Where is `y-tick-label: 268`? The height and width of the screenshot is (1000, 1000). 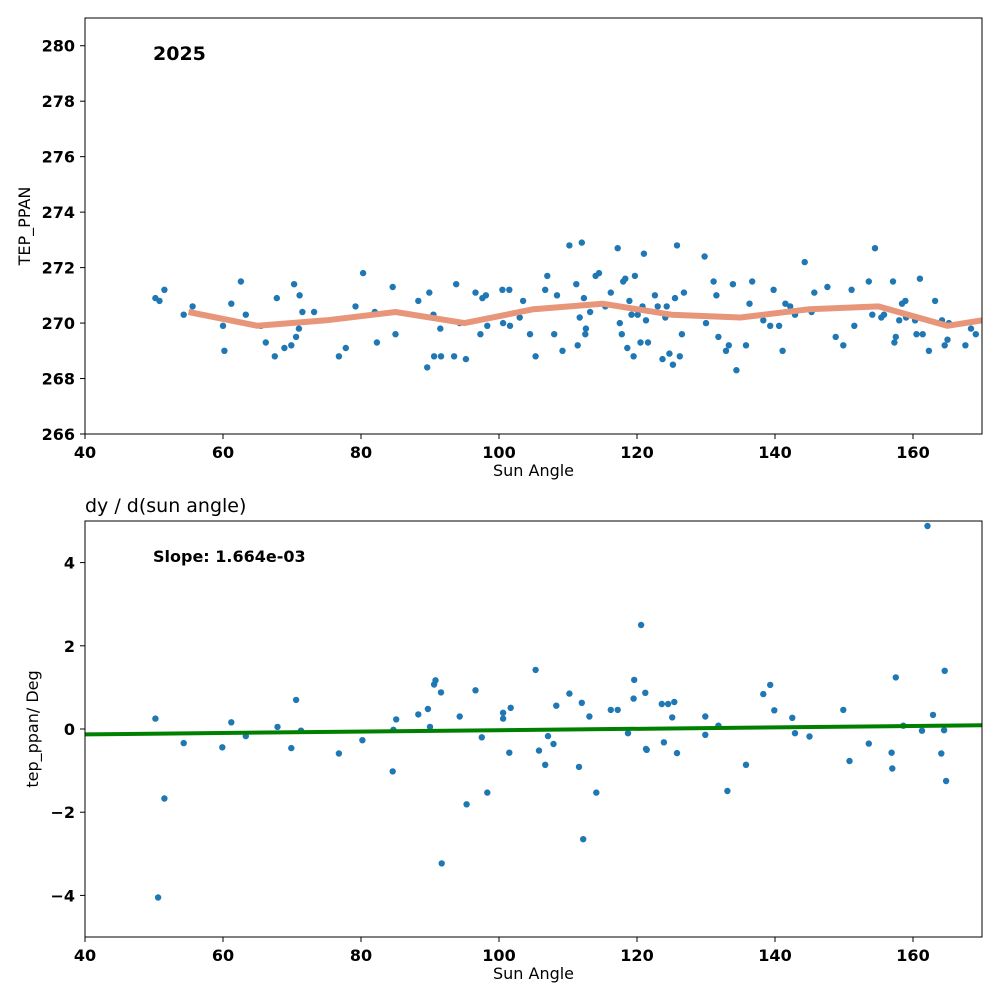 y-tick-label: 268 is located at coordinates (58, 379).